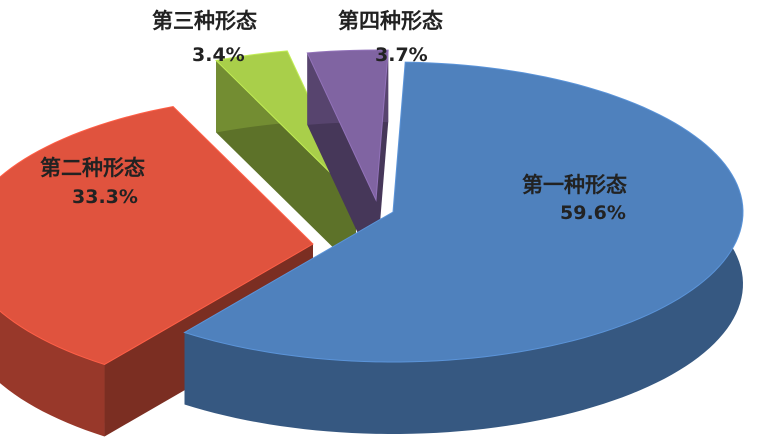  I want to click on slice-label-1: 第一种形态, so click(574, 185).